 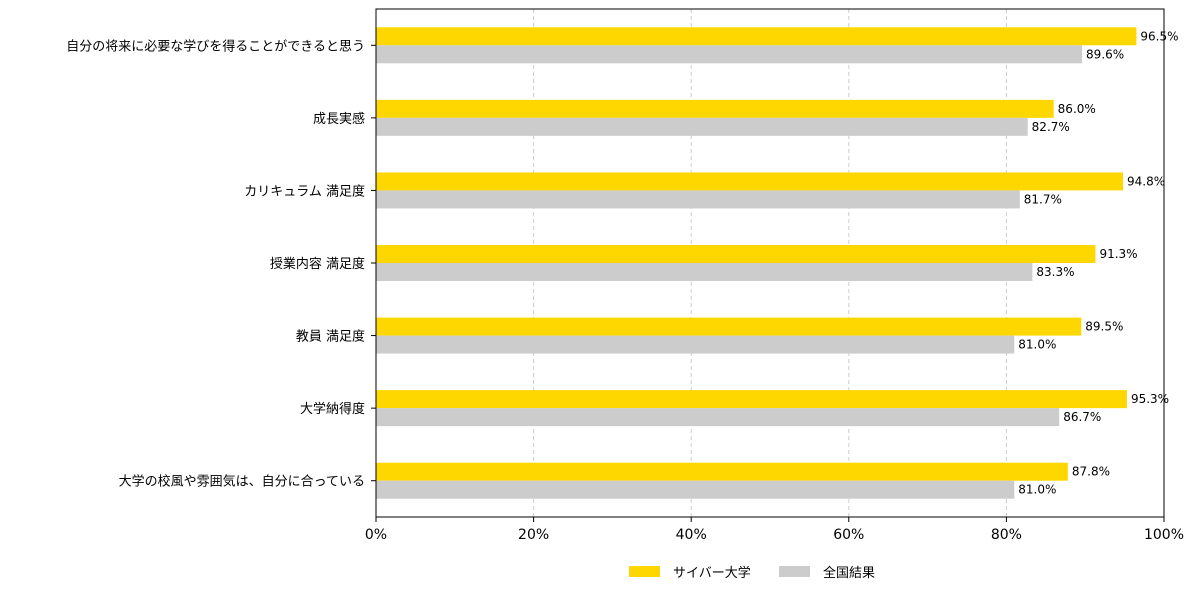 I want to click on category-label: 自分の将来に必要な学びを得ることができると思う, so click(x=215, y=46).